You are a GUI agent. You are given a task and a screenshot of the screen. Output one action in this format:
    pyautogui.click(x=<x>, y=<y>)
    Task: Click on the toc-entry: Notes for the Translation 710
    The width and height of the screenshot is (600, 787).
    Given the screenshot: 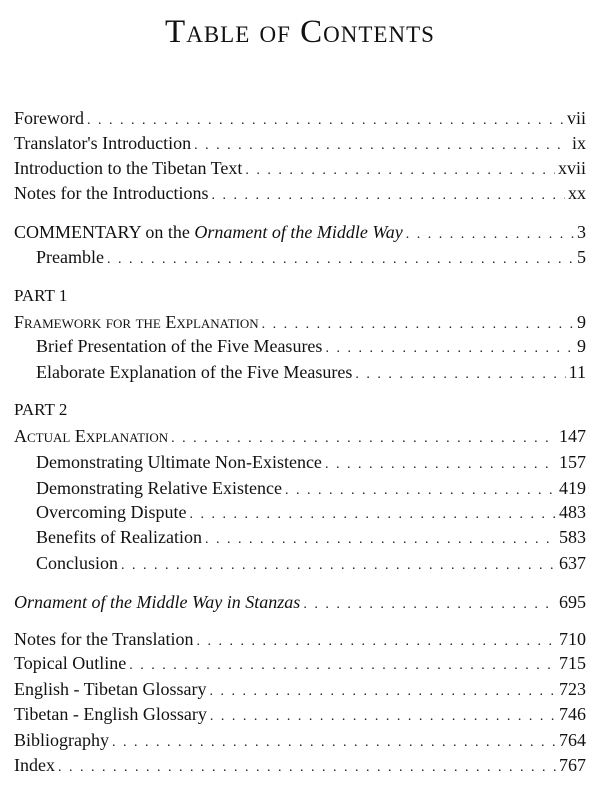 What is the action you would take?
    pyautogui.click(x=300, y=639)
    